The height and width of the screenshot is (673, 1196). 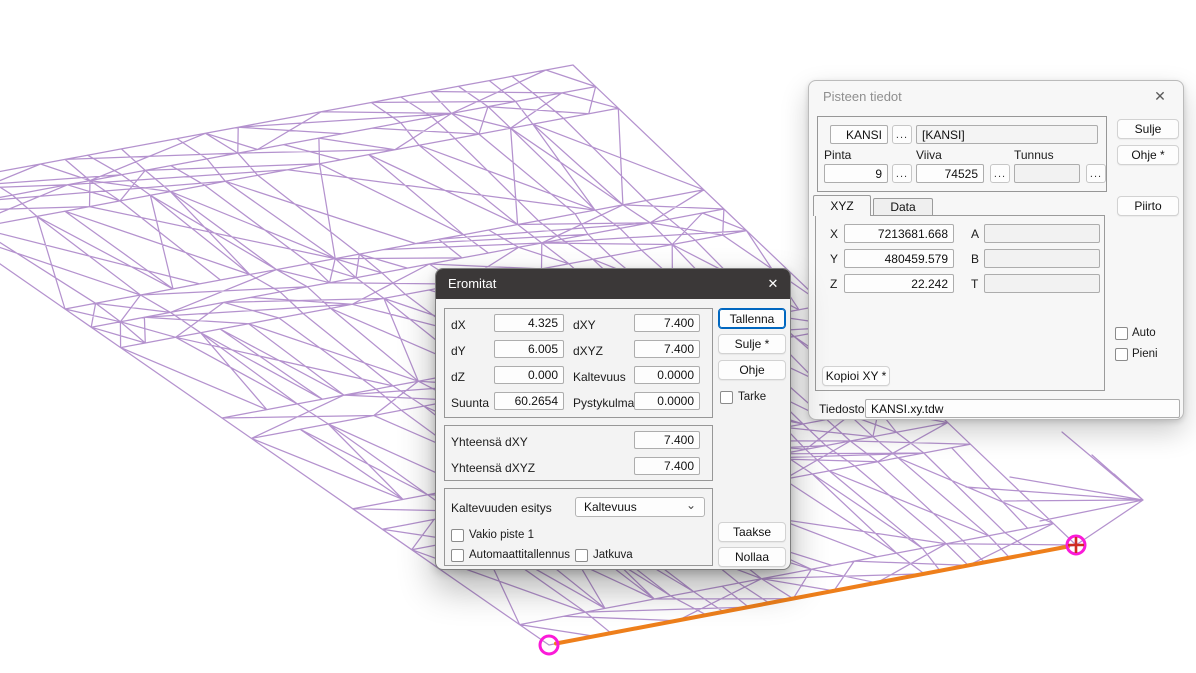 I want to click on sulje-button: Sulje *, so click(x=752, y=344).